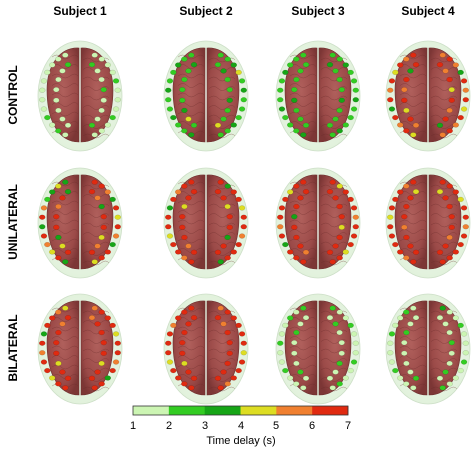 The height and width of the screenshot is (453, 474). I want to click on colorbar-segment, so click(151, 410).